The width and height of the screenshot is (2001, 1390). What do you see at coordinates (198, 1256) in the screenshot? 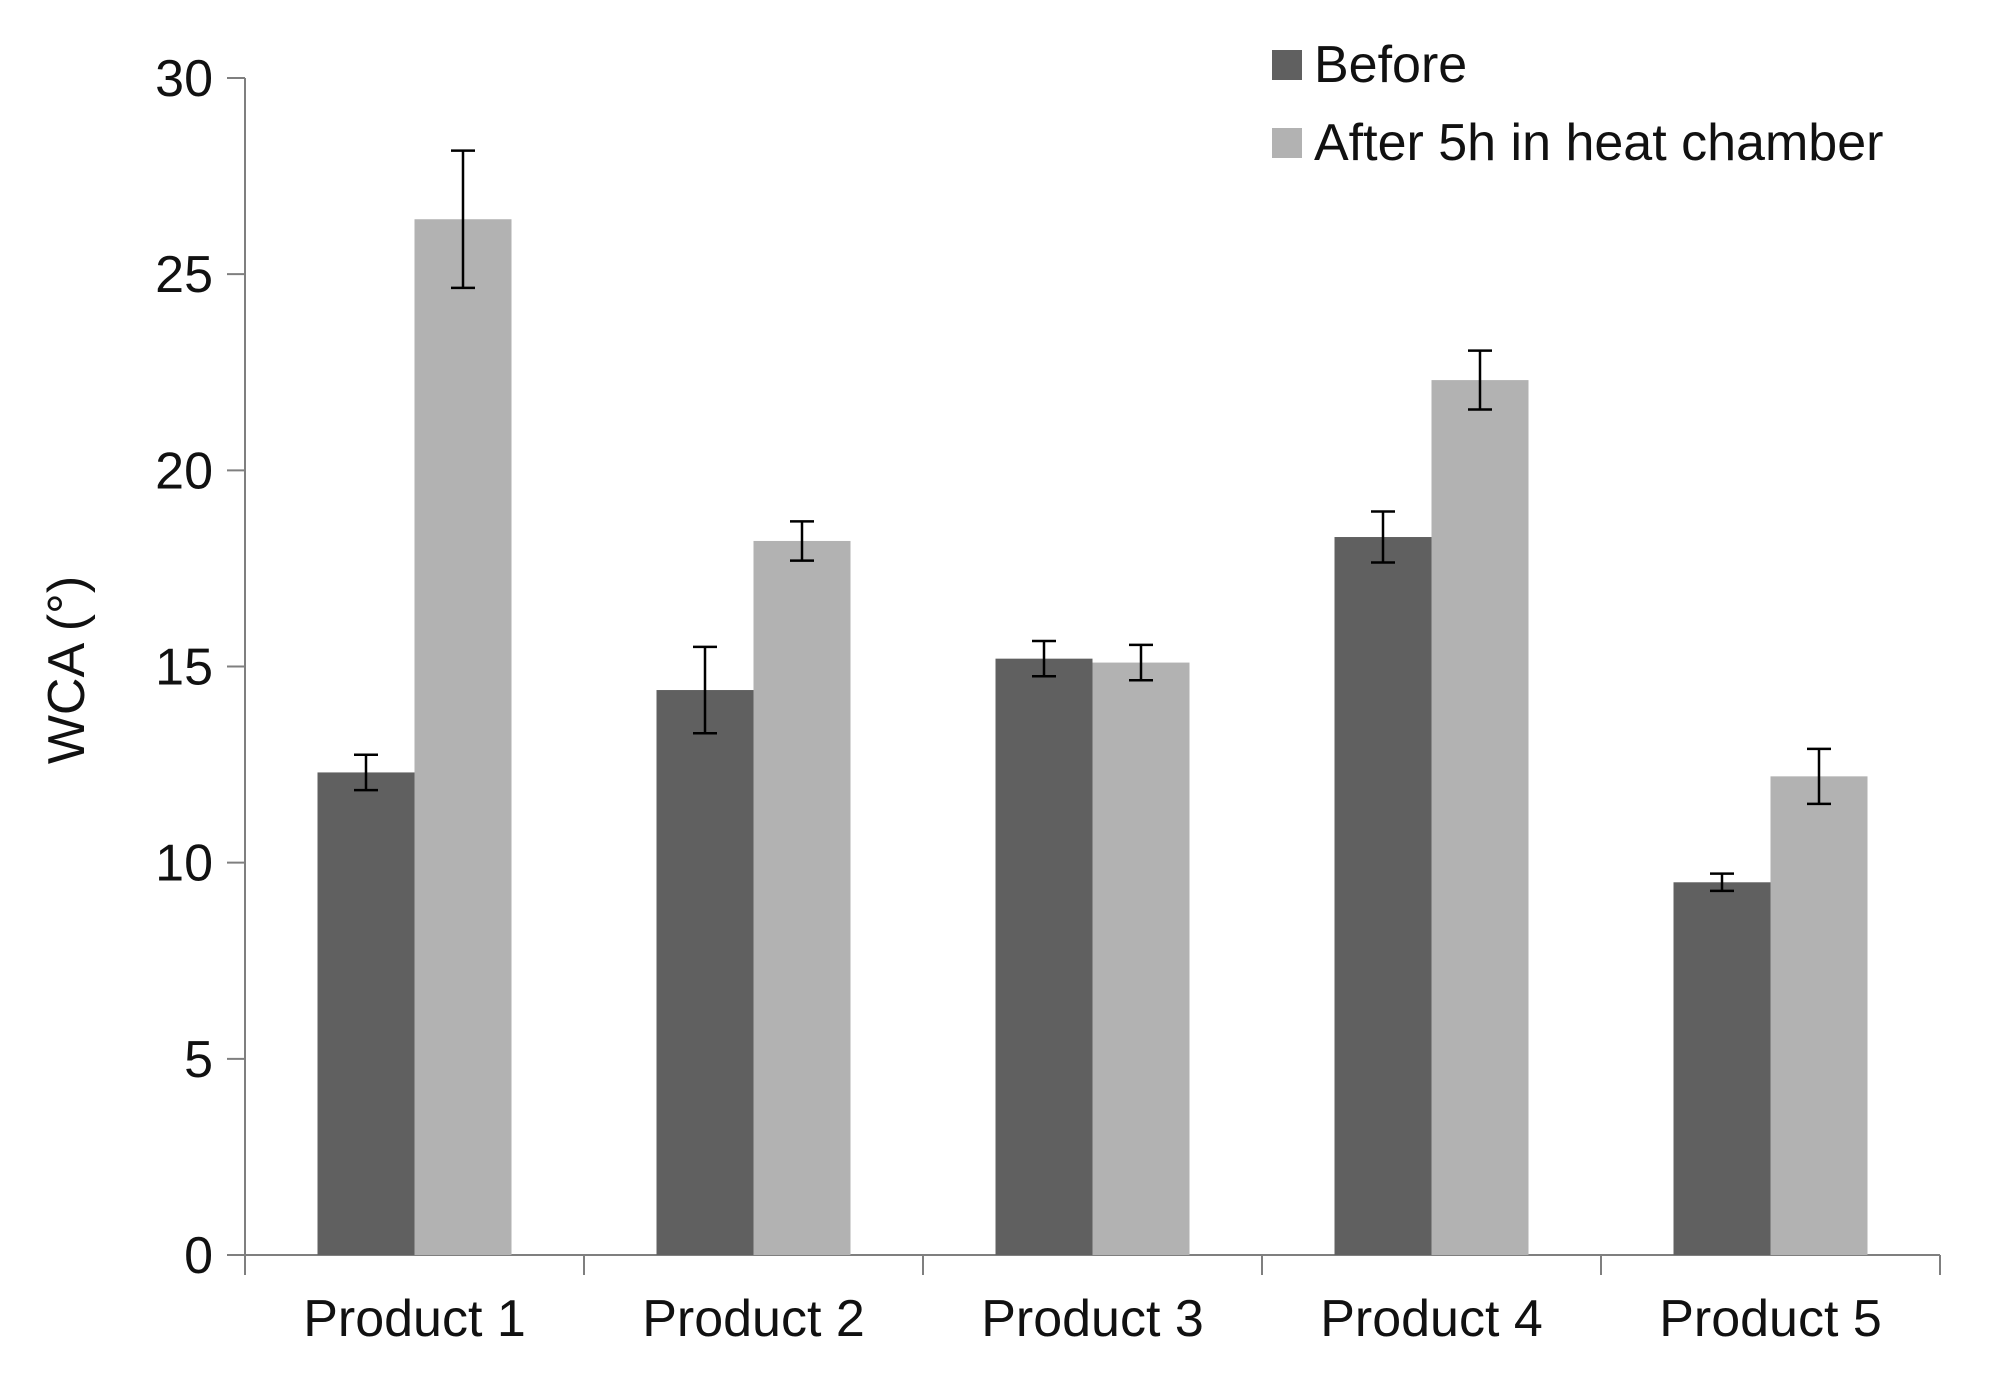
I see `y-tick-label: 0` at bounding box center [198, 1256].